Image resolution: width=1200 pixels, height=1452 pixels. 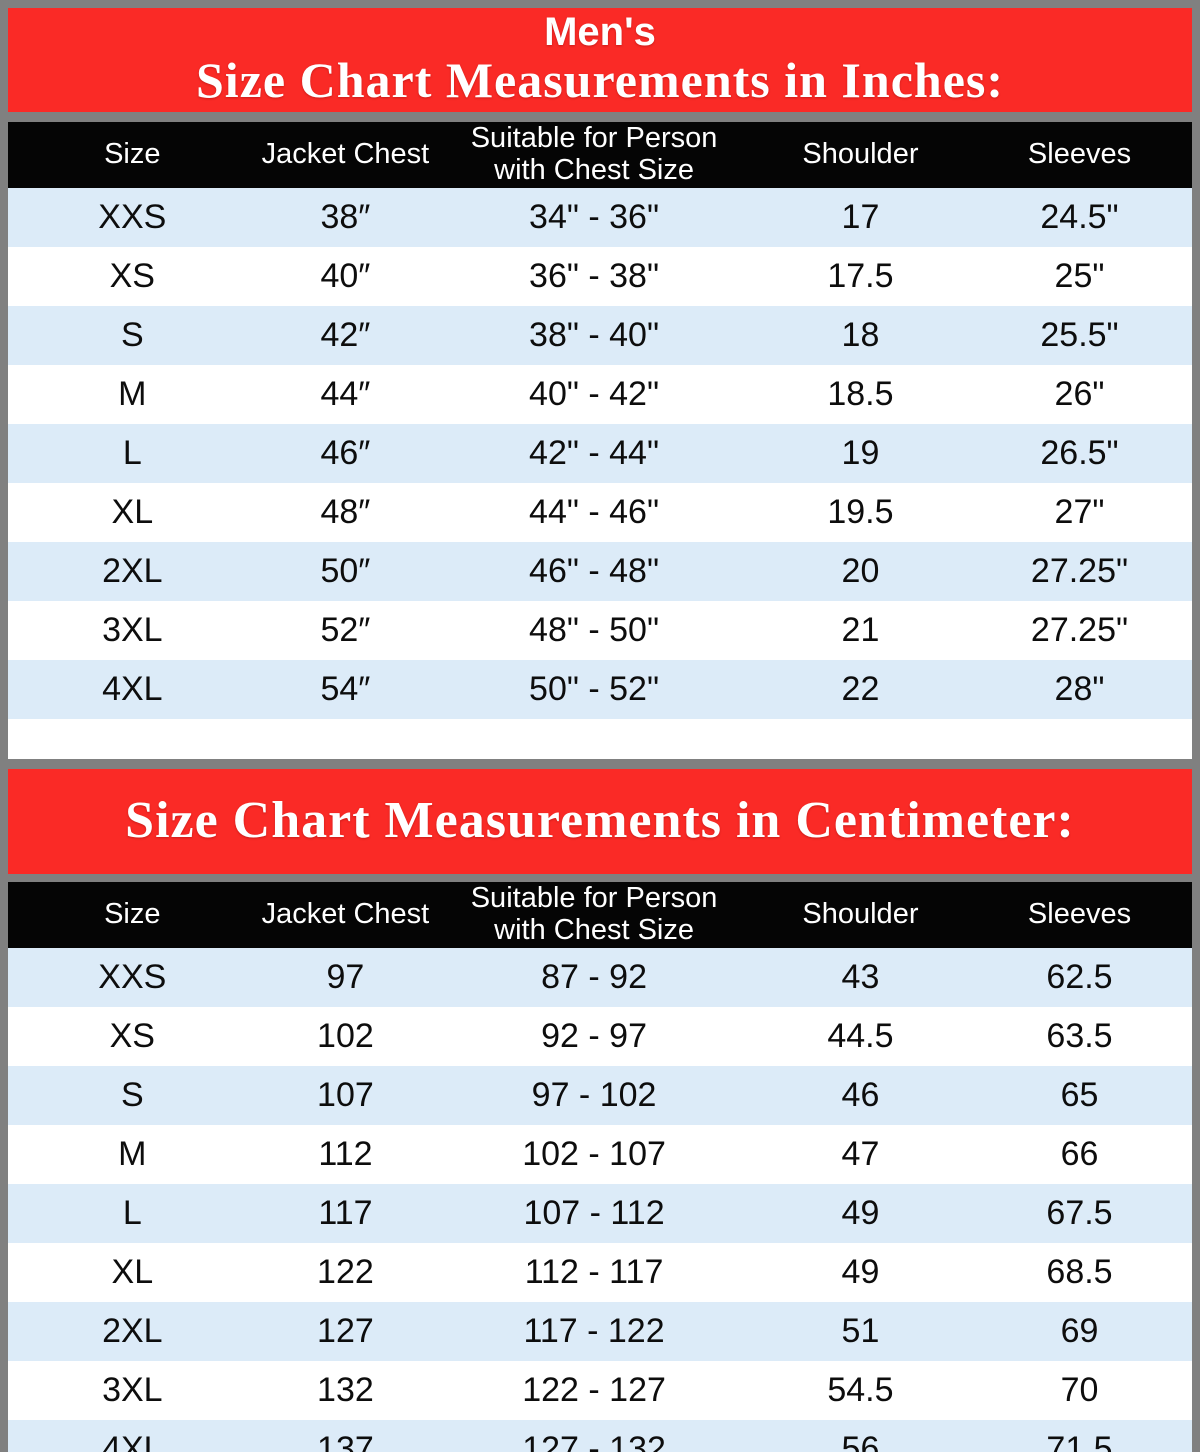 What do you see at coordinates (1079, 1035) in the screenshot?
I see `cell-sleeves: 63.5` at bounding box center [1079, 1035].